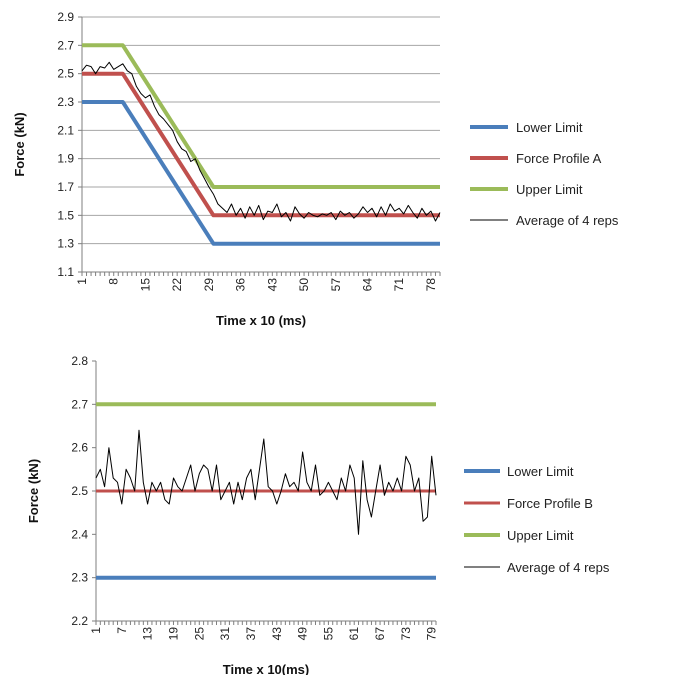  Describe the element at coordinates (65, 17) in the screenshot. I see `y-tick-label: 2.9` at that location.